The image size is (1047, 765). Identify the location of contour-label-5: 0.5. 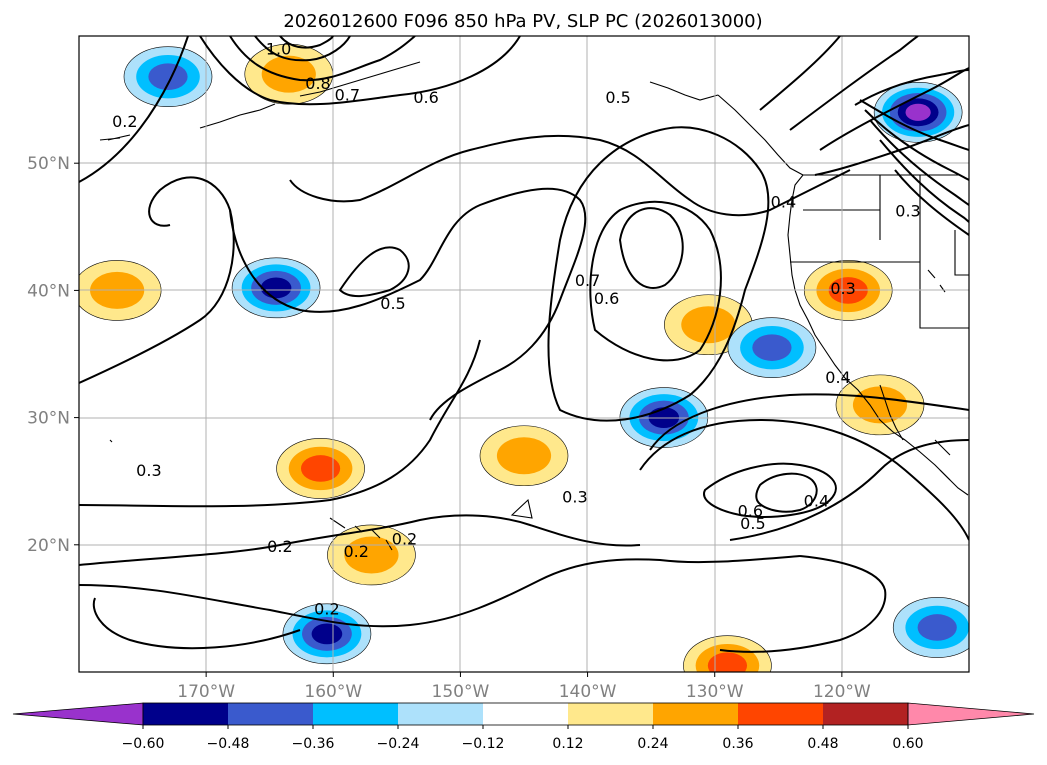
(617, 97).